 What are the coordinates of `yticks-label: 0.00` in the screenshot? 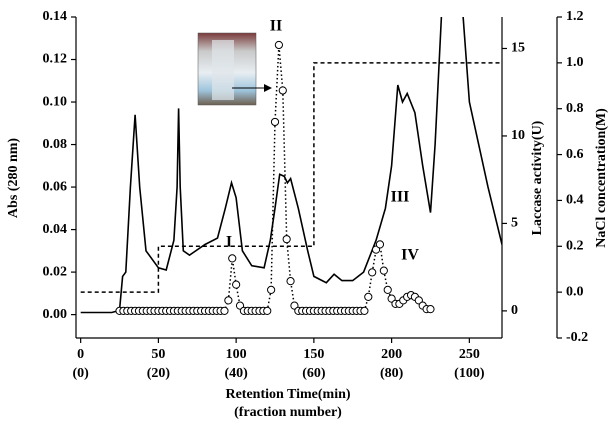 It's located at (55, 314).